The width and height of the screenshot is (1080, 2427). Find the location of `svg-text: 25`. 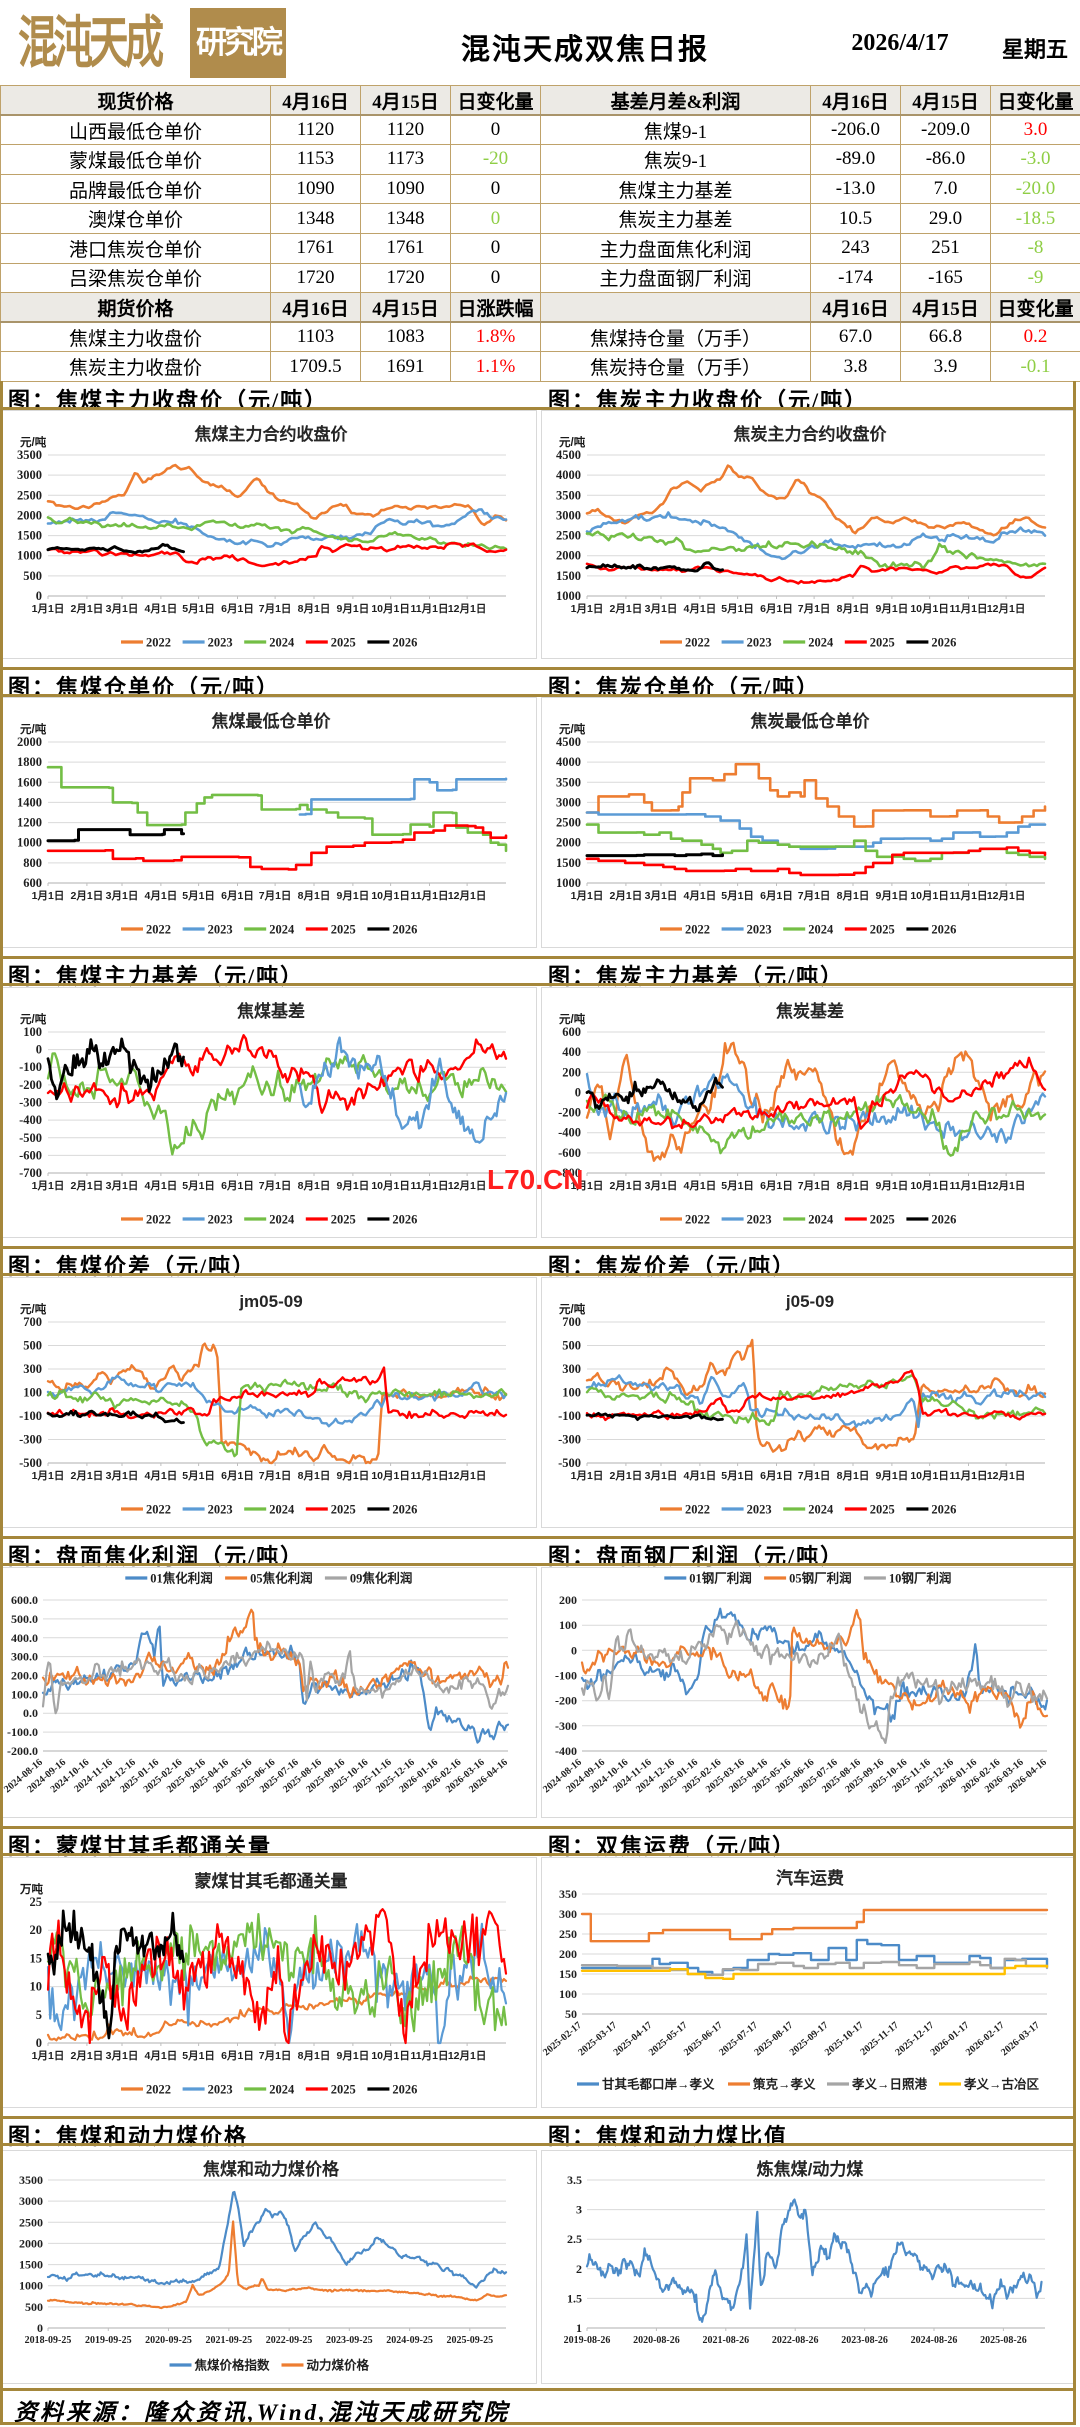

svg-text: 25 is located at coordinates (36, 1902).